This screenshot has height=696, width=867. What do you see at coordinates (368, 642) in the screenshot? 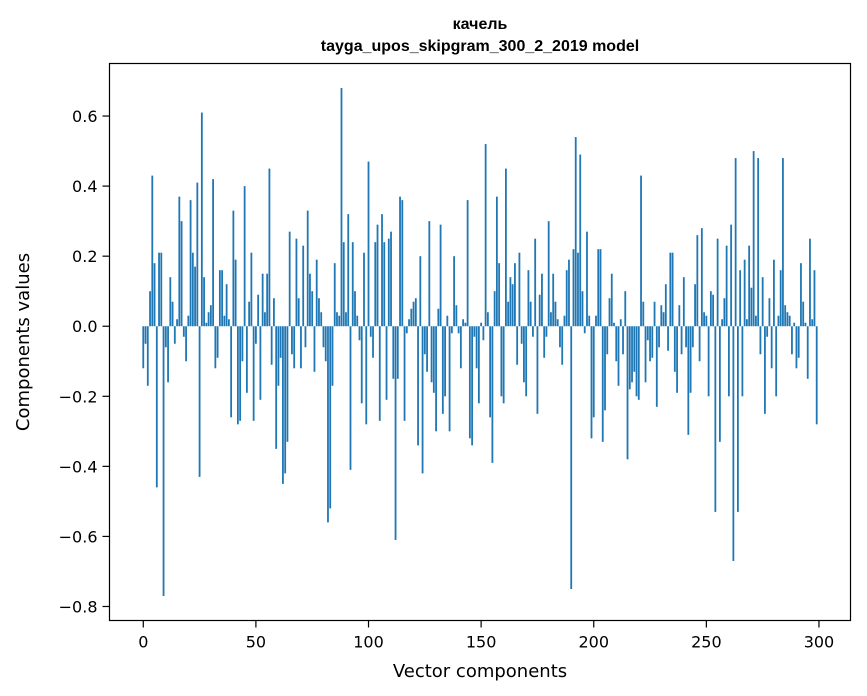
I see `x-tick-label: 100` at bounding box center [368, 642].